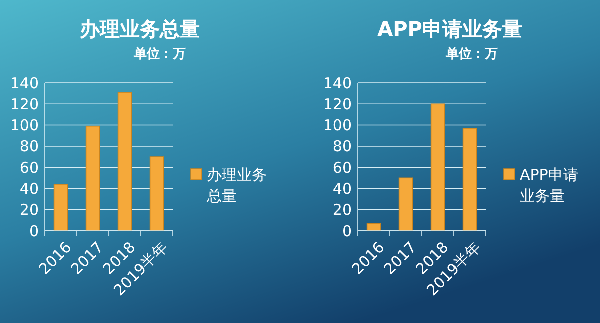 The height and width of the screenshot is (323, 600). Describe the element at coordinates (139, 29) in the screenshot. I see `chart-title: 办理业务总量` at that location.